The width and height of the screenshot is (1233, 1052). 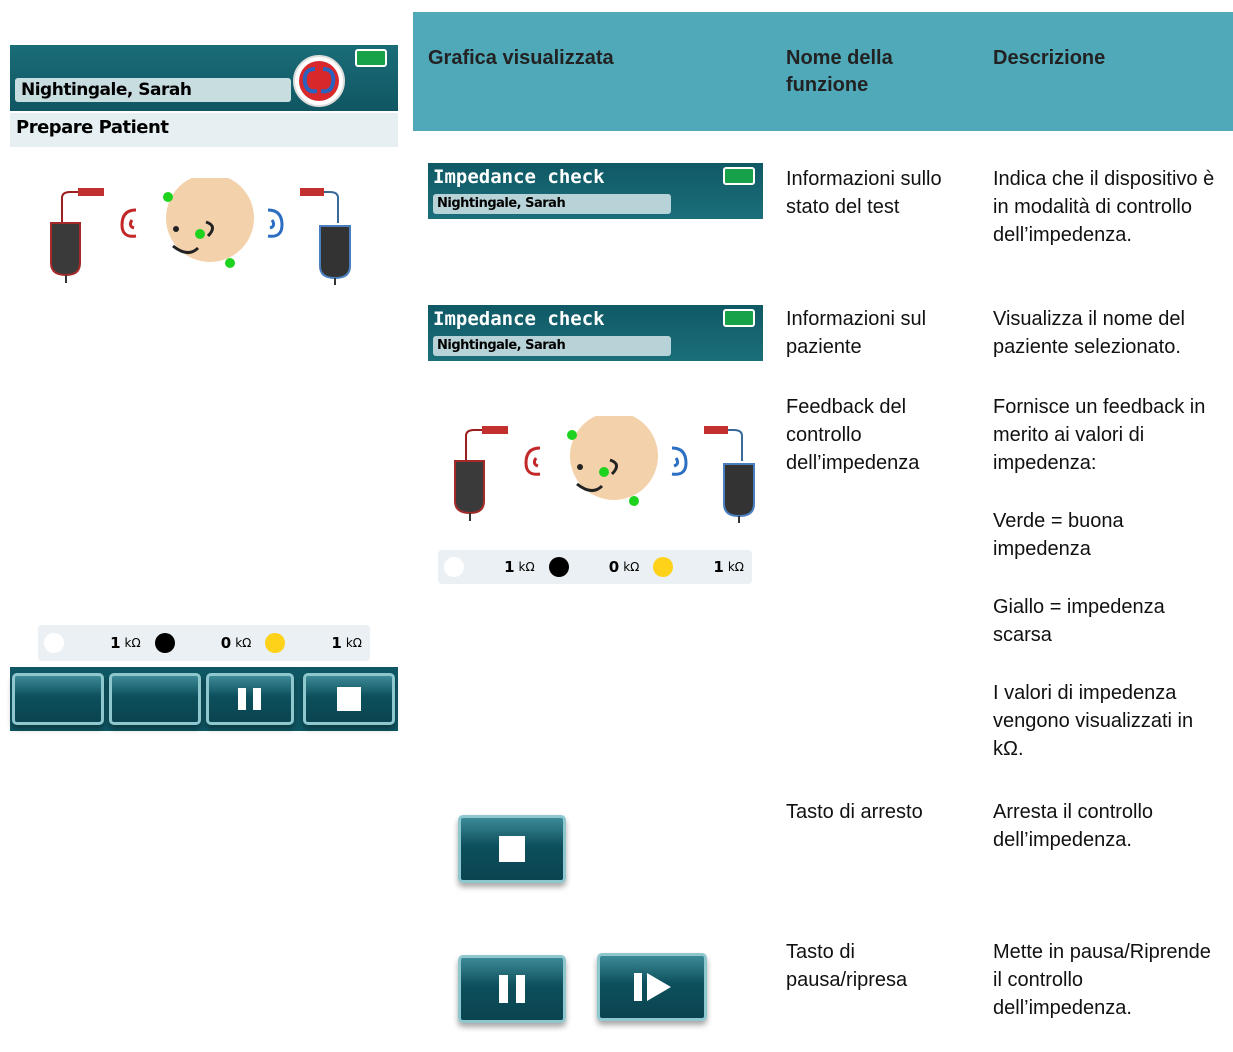 I want to click on resume-button, so click(x=652, y=987).